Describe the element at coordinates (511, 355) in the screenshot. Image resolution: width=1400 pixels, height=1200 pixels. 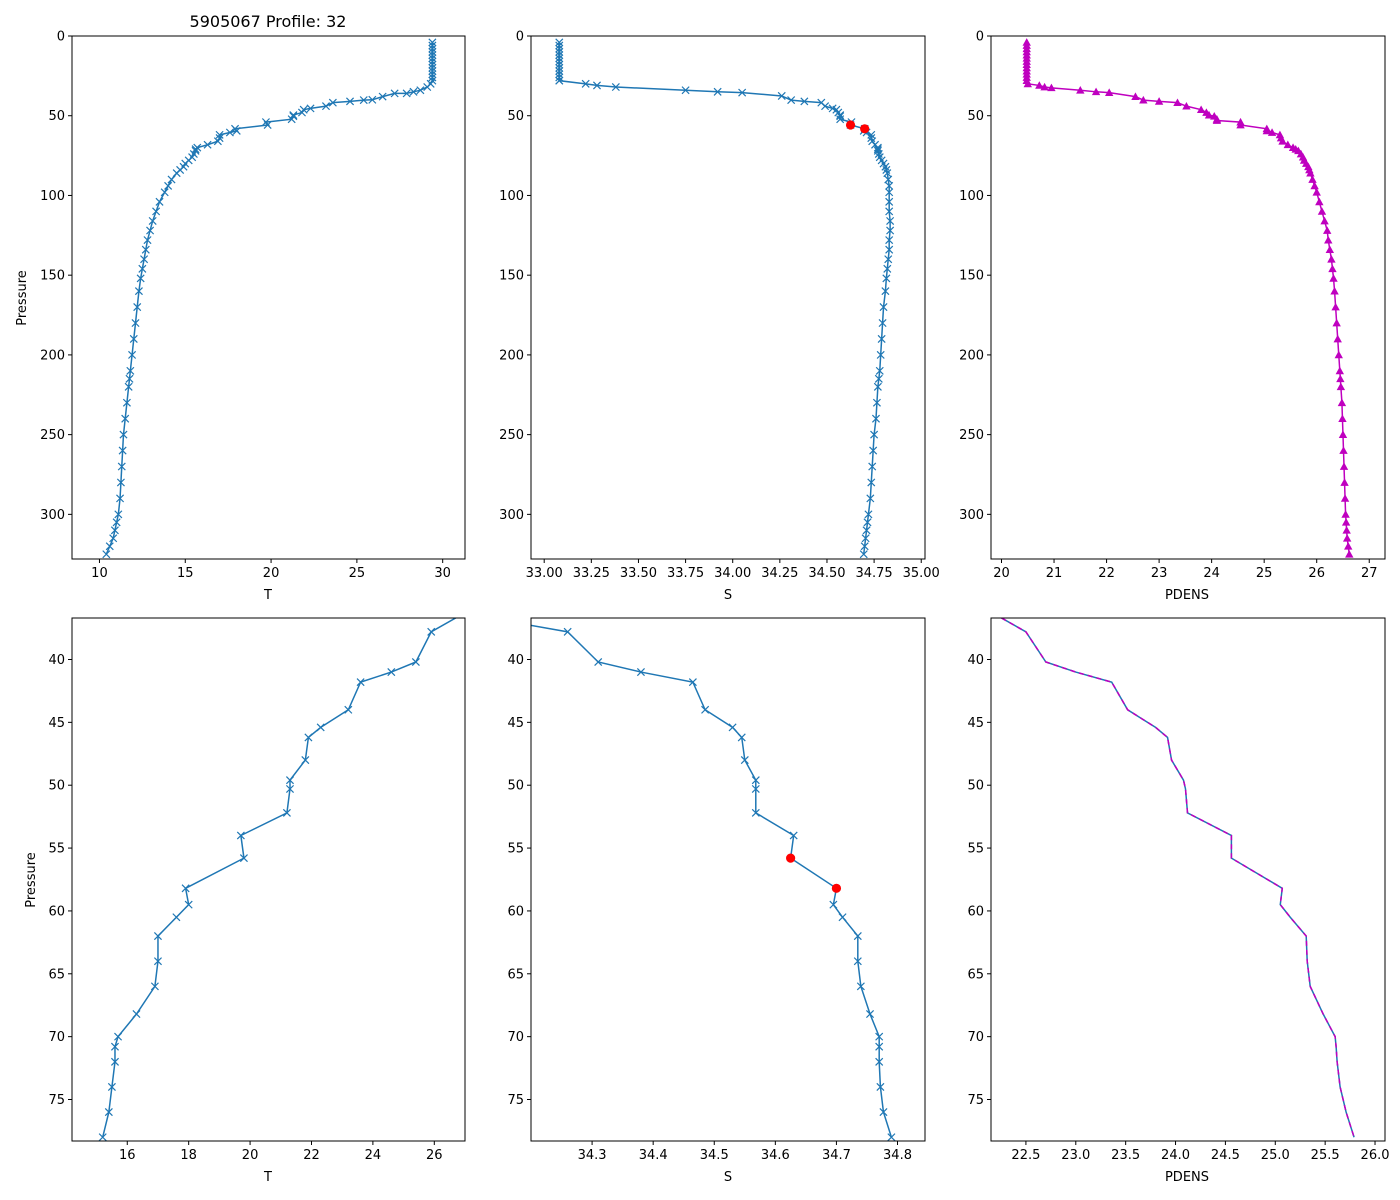
I see `y-tick-label: 200` at that location.